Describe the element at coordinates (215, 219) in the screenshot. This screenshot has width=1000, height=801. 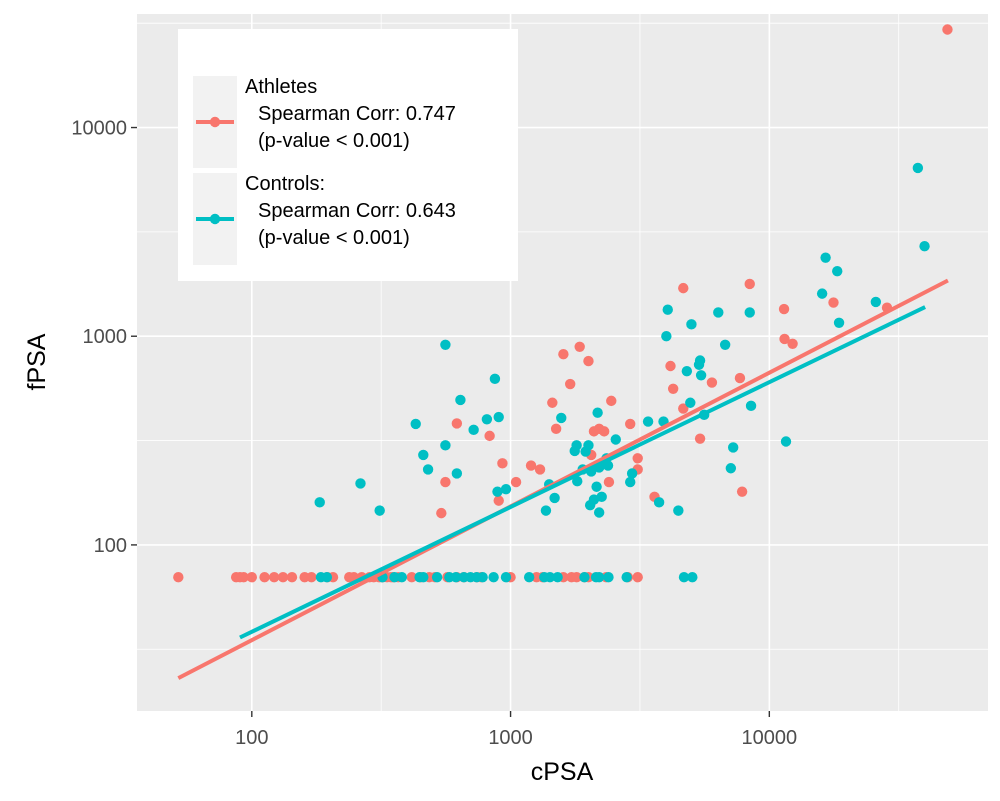
I see `legend-key-point-controls` at that location.